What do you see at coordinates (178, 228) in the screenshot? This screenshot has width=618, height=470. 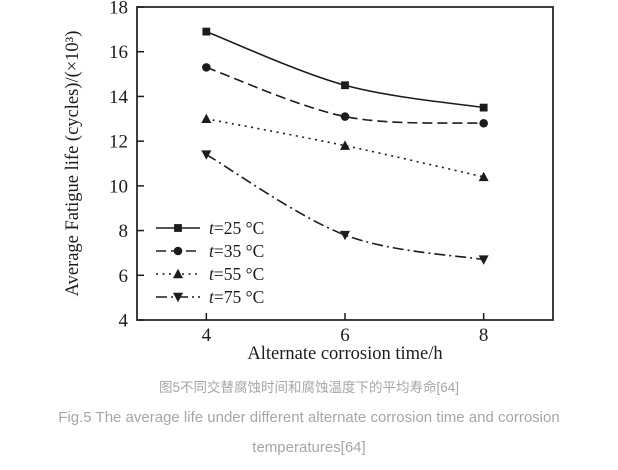 I see `legend-marker-square` at bounding box center [178, 228].